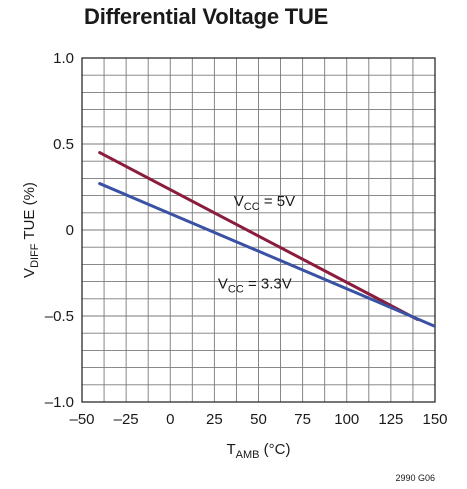  Describe the element at coordinates (59, 316) in the screenshot. I see `y-tick-label: –0.5` at that location.